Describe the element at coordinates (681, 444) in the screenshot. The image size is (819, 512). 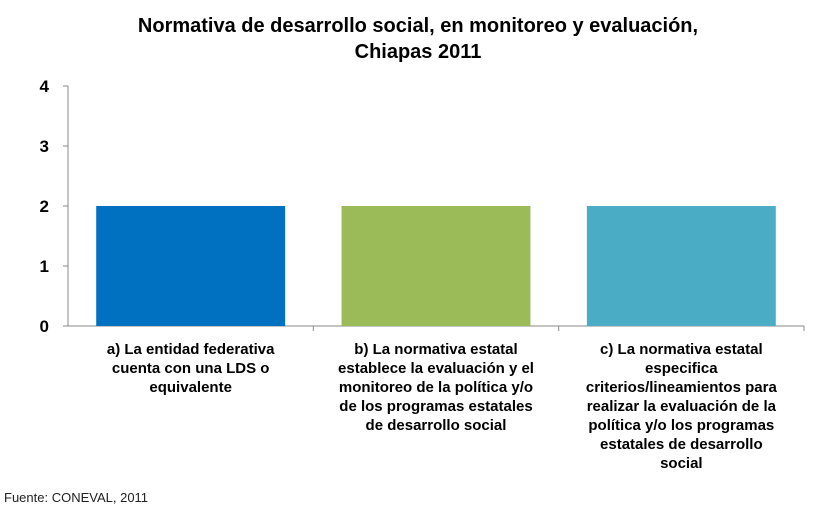
I see `category-label-line: estatales de desarrollo` at that location.